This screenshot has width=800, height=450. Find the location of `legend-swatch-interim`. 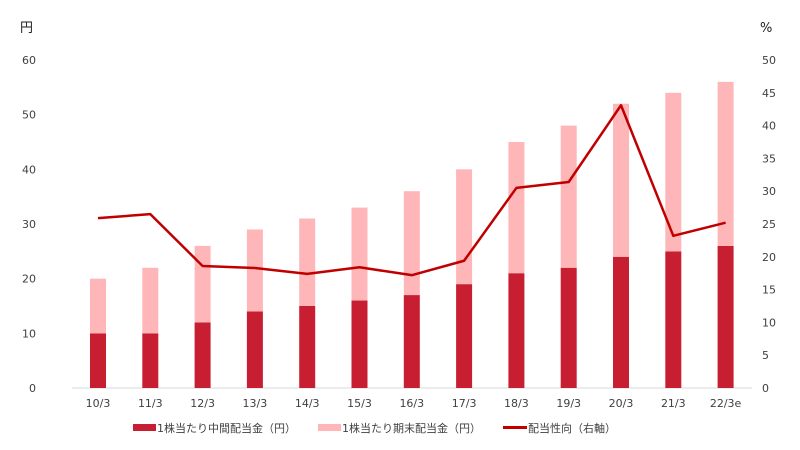

legend-swatch-interim is located at coordinates (144, 427).